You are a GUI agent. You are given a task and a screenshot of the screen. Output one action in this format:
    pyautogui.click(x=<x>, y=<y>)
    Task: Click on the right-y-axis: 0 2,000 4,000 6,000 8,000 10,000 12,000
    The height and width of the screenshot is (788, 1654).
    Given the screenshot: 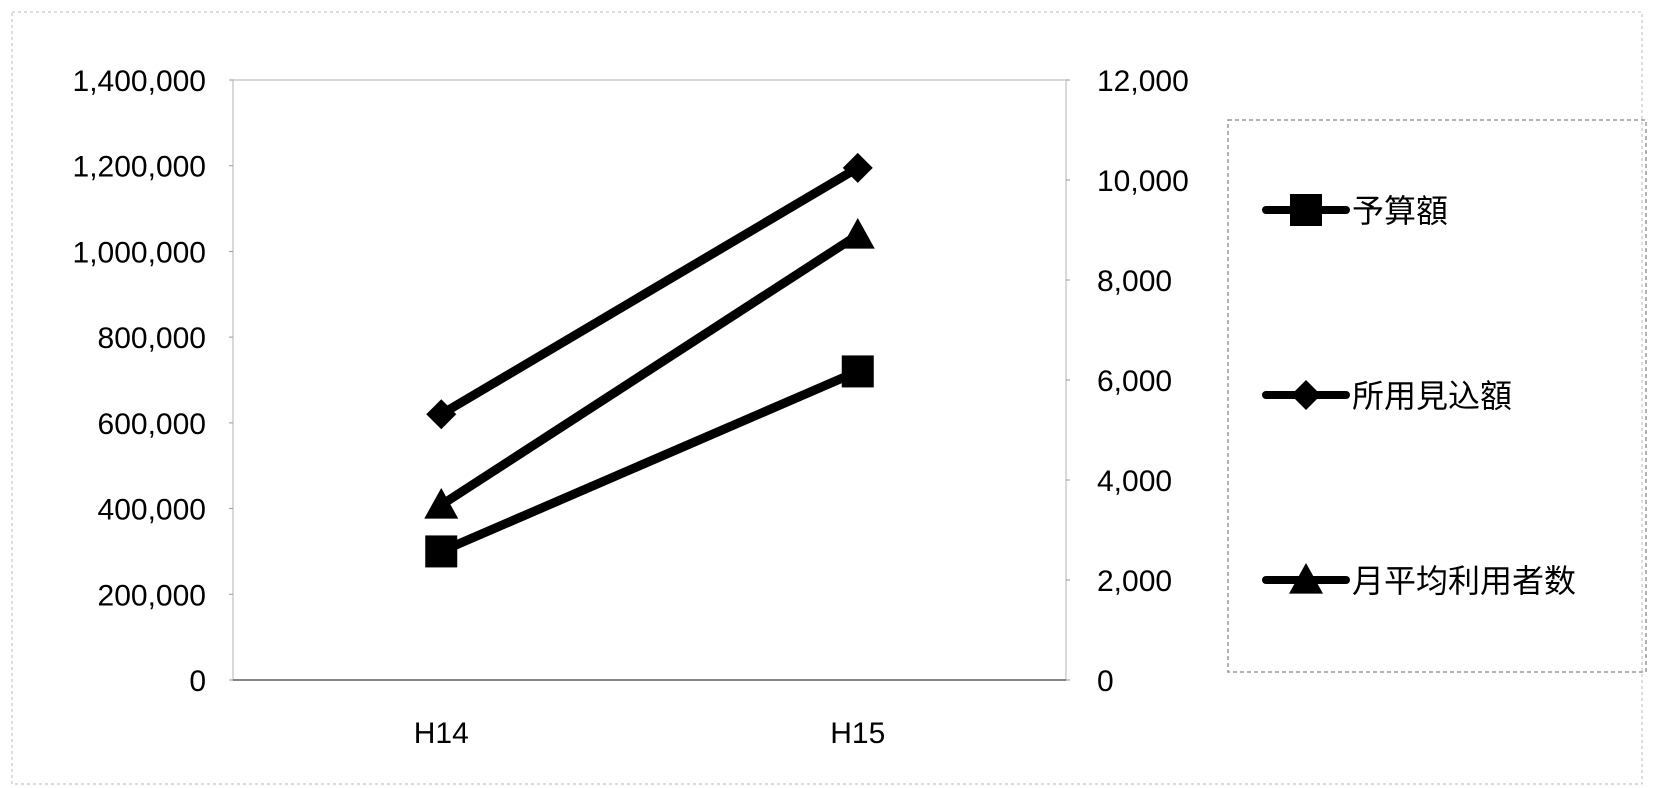 What is the action you would take?
    pyautogui.click(x=1127, y=381)
    